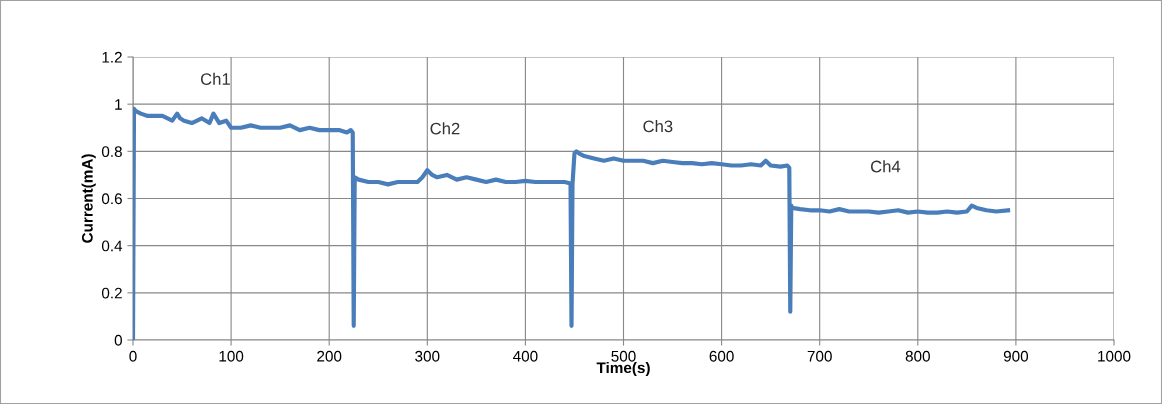 This screenshot has width=1162, height=404. Describe the element at coordinates (658, 126) in the screenshot. I see `annotation: Ch3` at that location.